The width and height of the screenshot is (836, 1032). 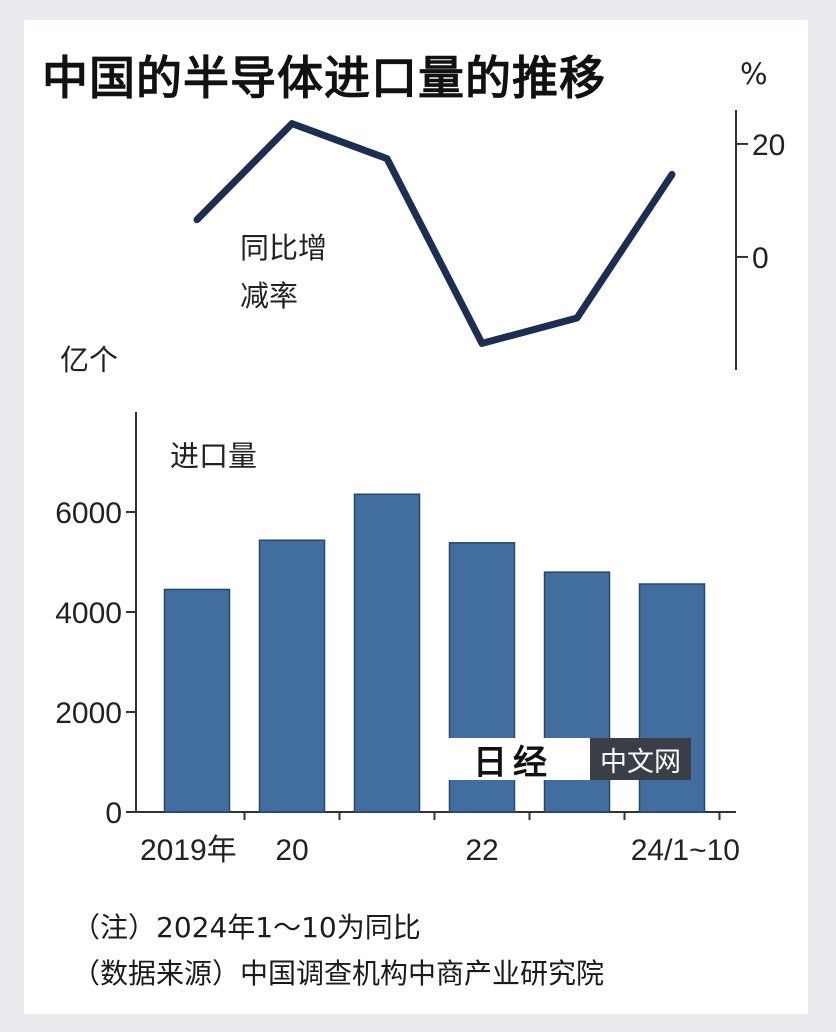 What do you see at coordinates (246, 927) in the screenshot?
I see `footnote: （注）2024年1～10为同比` at bounding box center [246, 927].